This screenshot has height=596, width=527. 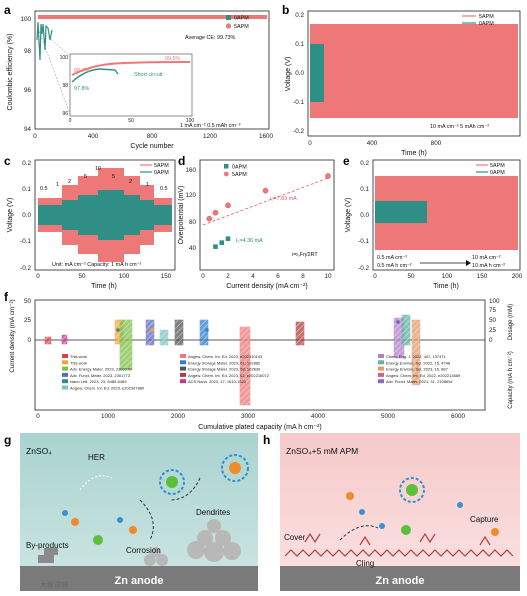 I want to click on g-watermark: 大叔说锌, so click(x=54, y=584).